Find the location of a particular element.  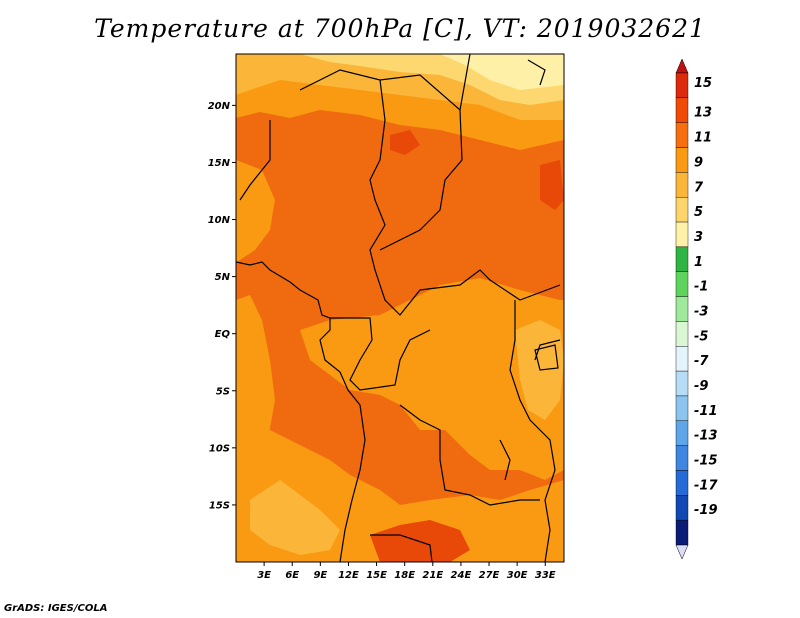

longitude-axis: 3E 6E 9E 12E 15E 18E 21E 24E 27E 30E 33E is located at coordinates (406, 571).